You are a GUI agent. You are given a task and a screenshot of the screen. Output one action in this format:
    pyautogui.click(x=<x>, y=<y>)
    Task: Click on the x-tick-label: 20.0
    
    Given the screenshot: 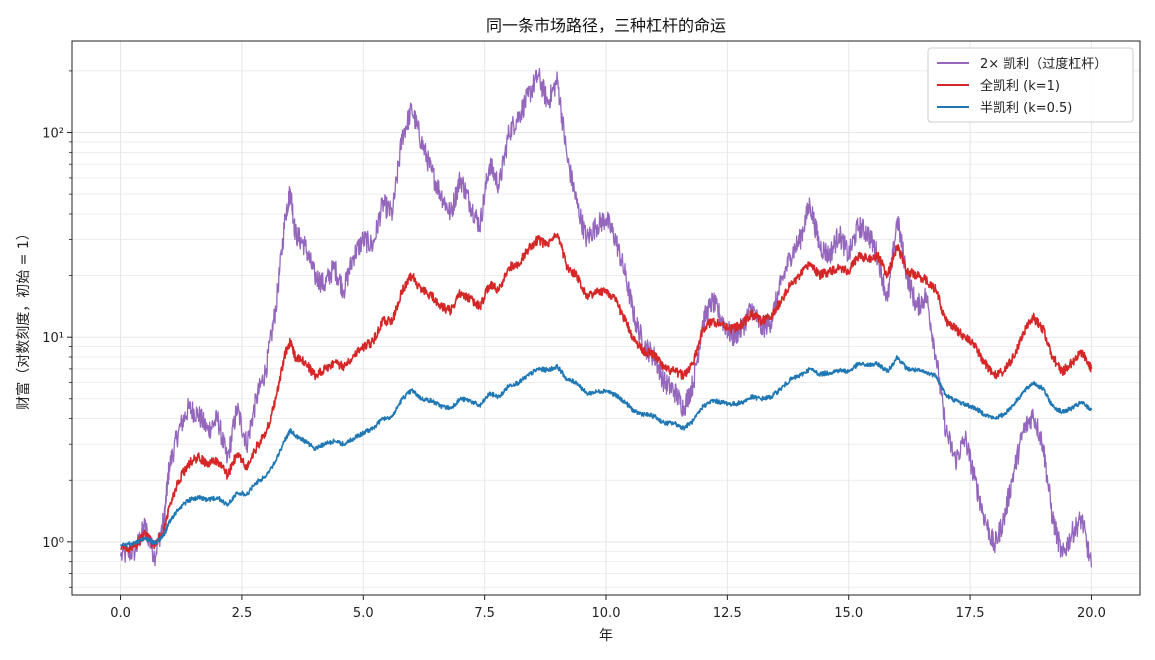 What is the action you would take?
    pyautogui.click(x=1091, y=613)
    